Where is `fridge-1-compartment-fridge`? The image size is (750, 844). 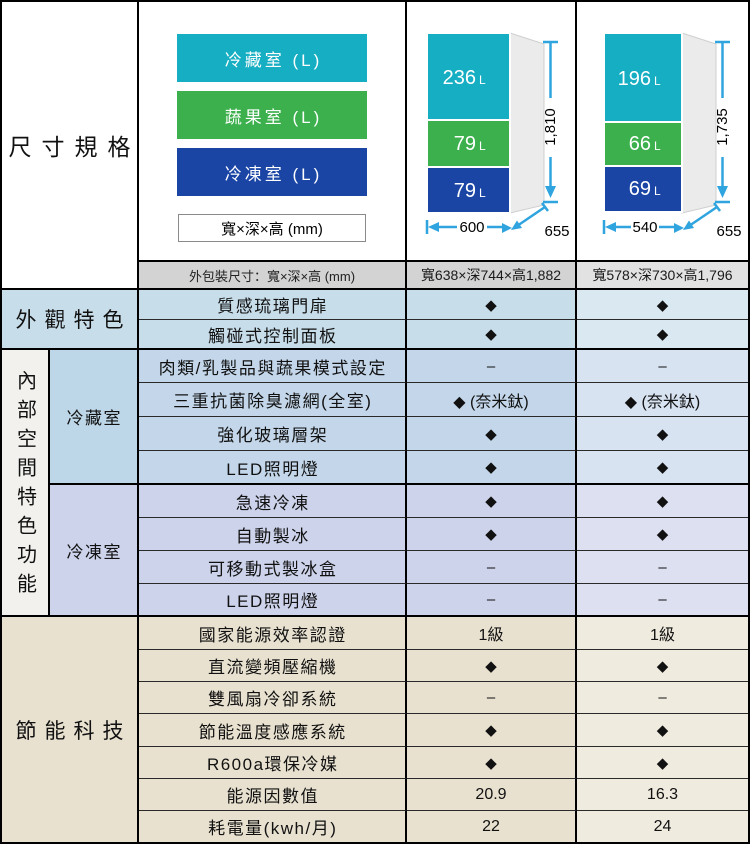 fridge-1-compartment-fridge is located at coordinates (468, 76).